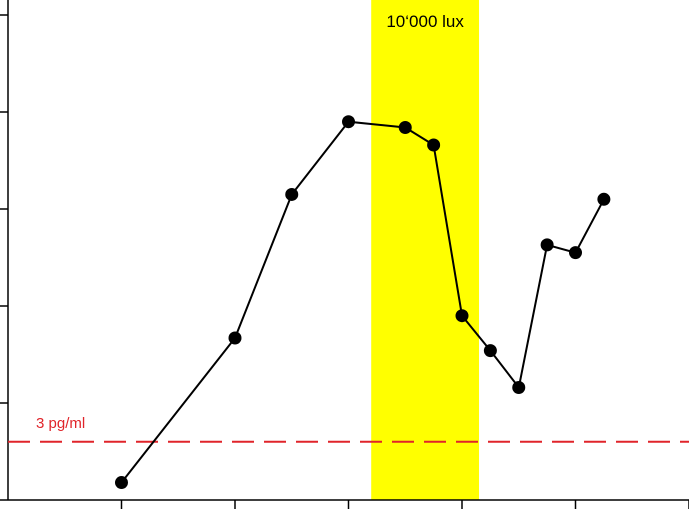 Image resolution: width=689 pixels, height=510 pixels. What do you see at coordinates (425, 21) in the screenshot?
I see `shaded-band-label-0: 10‘000 lux` at bounding box center [425, 21].